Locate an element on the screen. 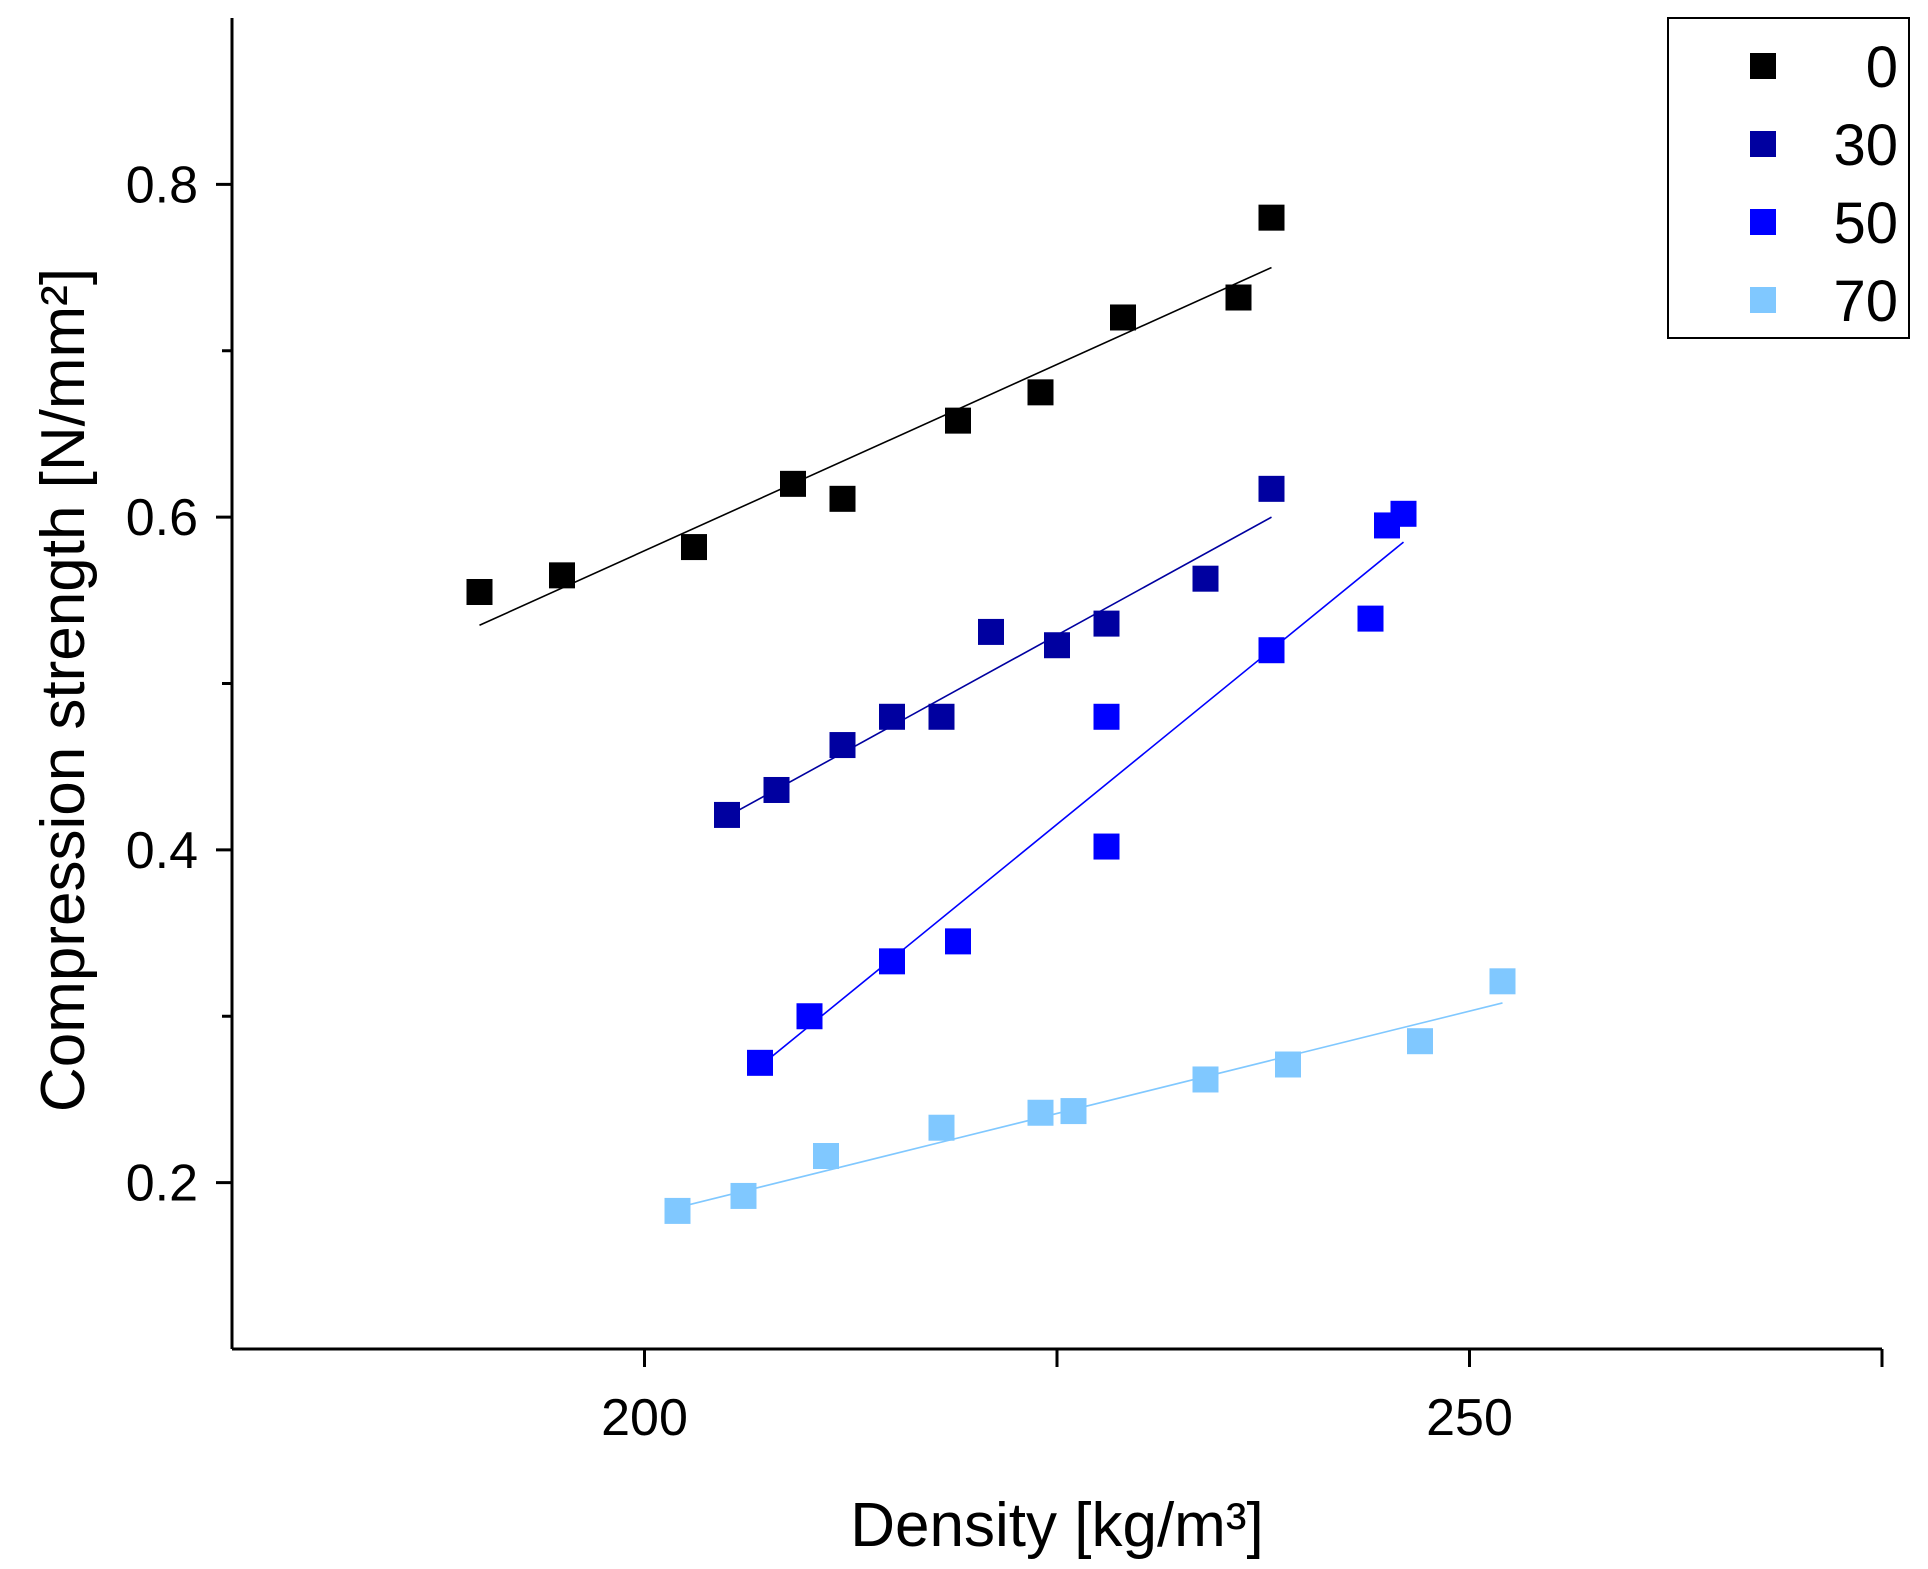 The height and width of the screenshot is (1569, 1928). legend-box is located at coordinates (1788, 178).